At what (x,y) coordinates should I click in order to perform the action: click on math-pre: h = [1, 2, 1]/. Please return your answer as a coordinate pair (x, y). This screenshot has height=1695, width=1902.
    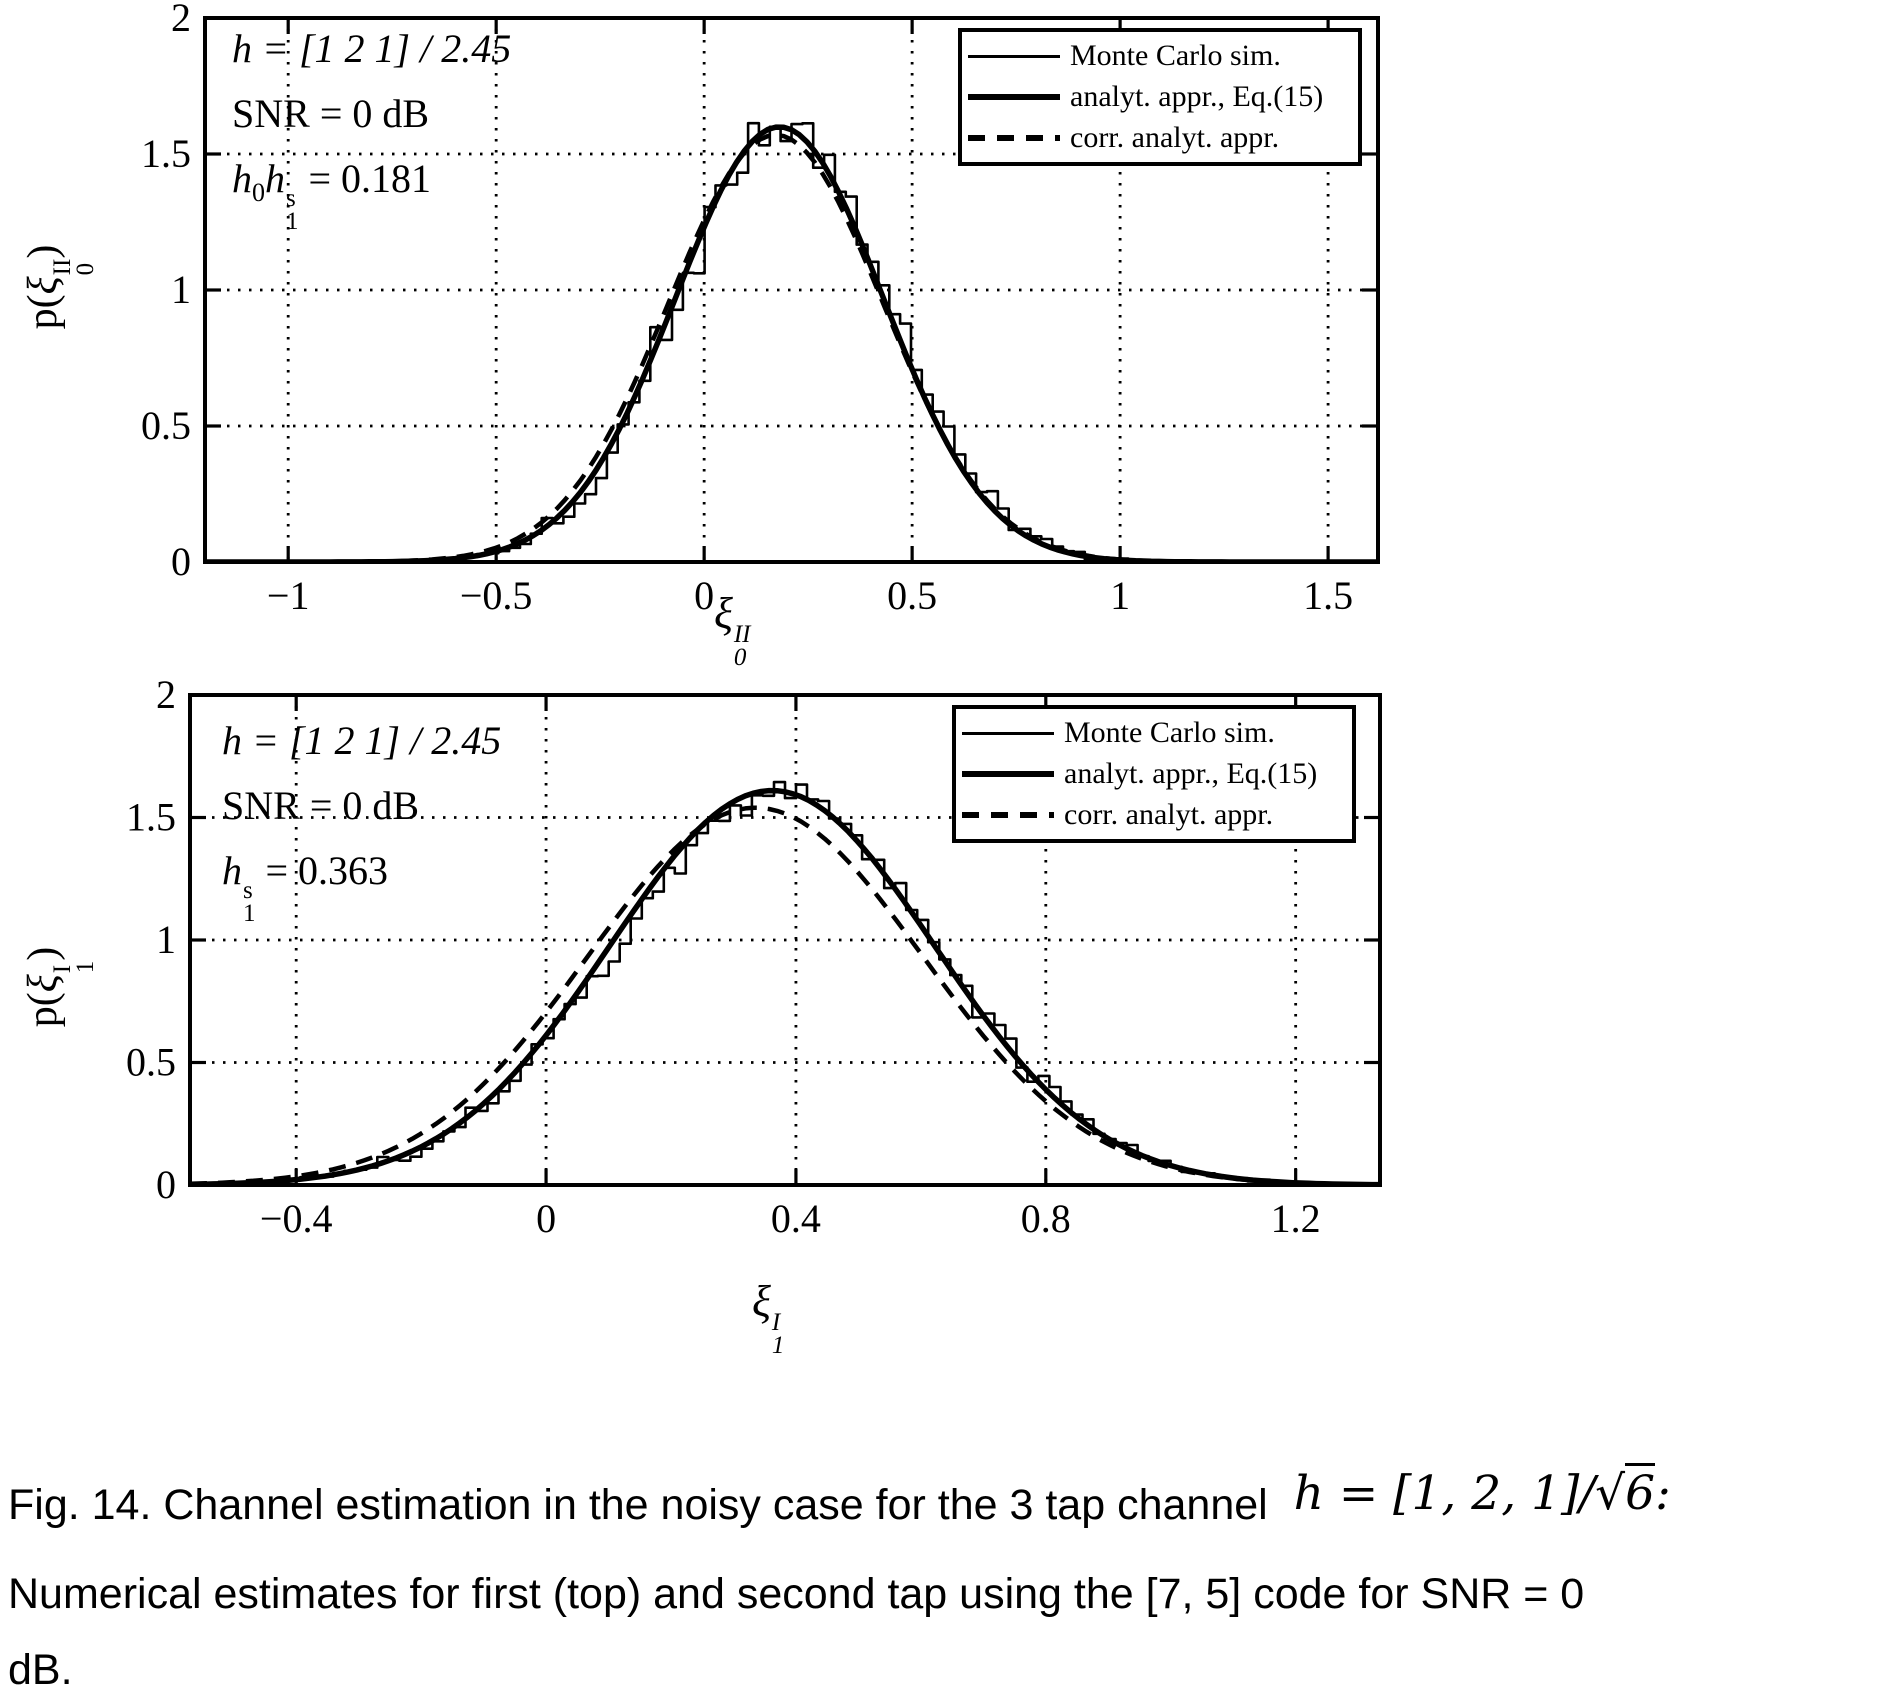
    Looking at the image, I should click on (1444, 1493).